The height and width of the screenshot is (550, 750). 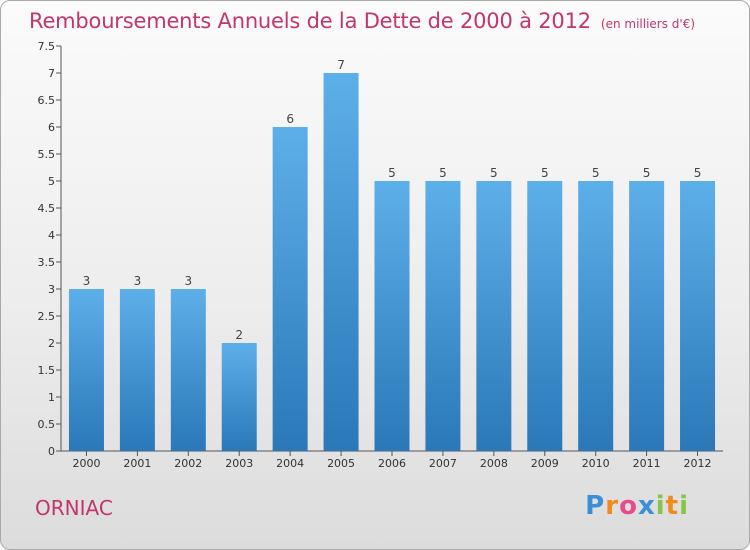 What do you see at coordinates (47, 370) in the screenshot?
I see `y-tick-label: 1.5` at bounding box center [47, 370].